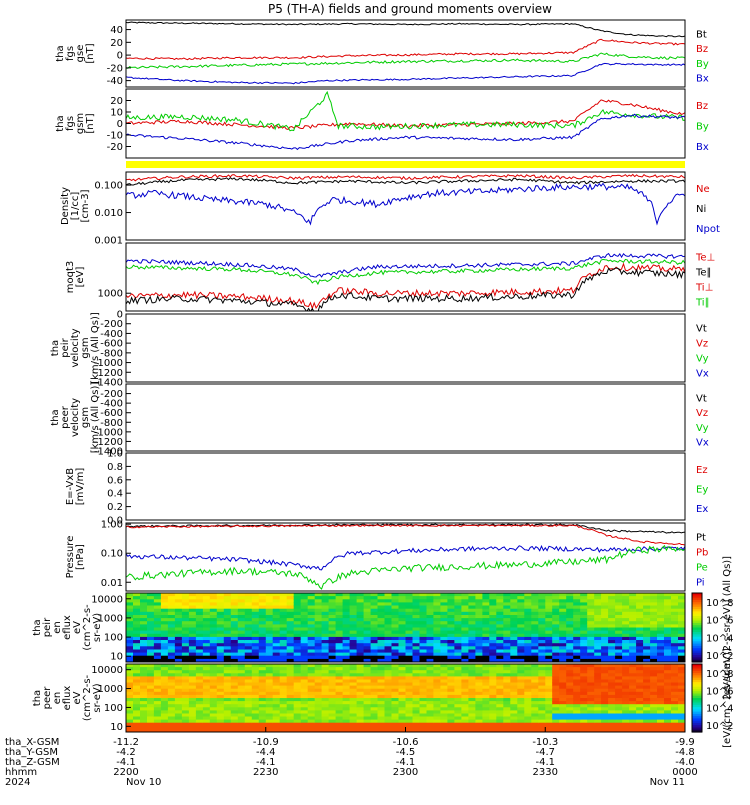 The height and width of the screenshot is (805, 750). What do you see at coordinates (77, 697) in the screenshot?
I see `peer-spec-ylabel-line: eV` at bounding box center [77, 697].